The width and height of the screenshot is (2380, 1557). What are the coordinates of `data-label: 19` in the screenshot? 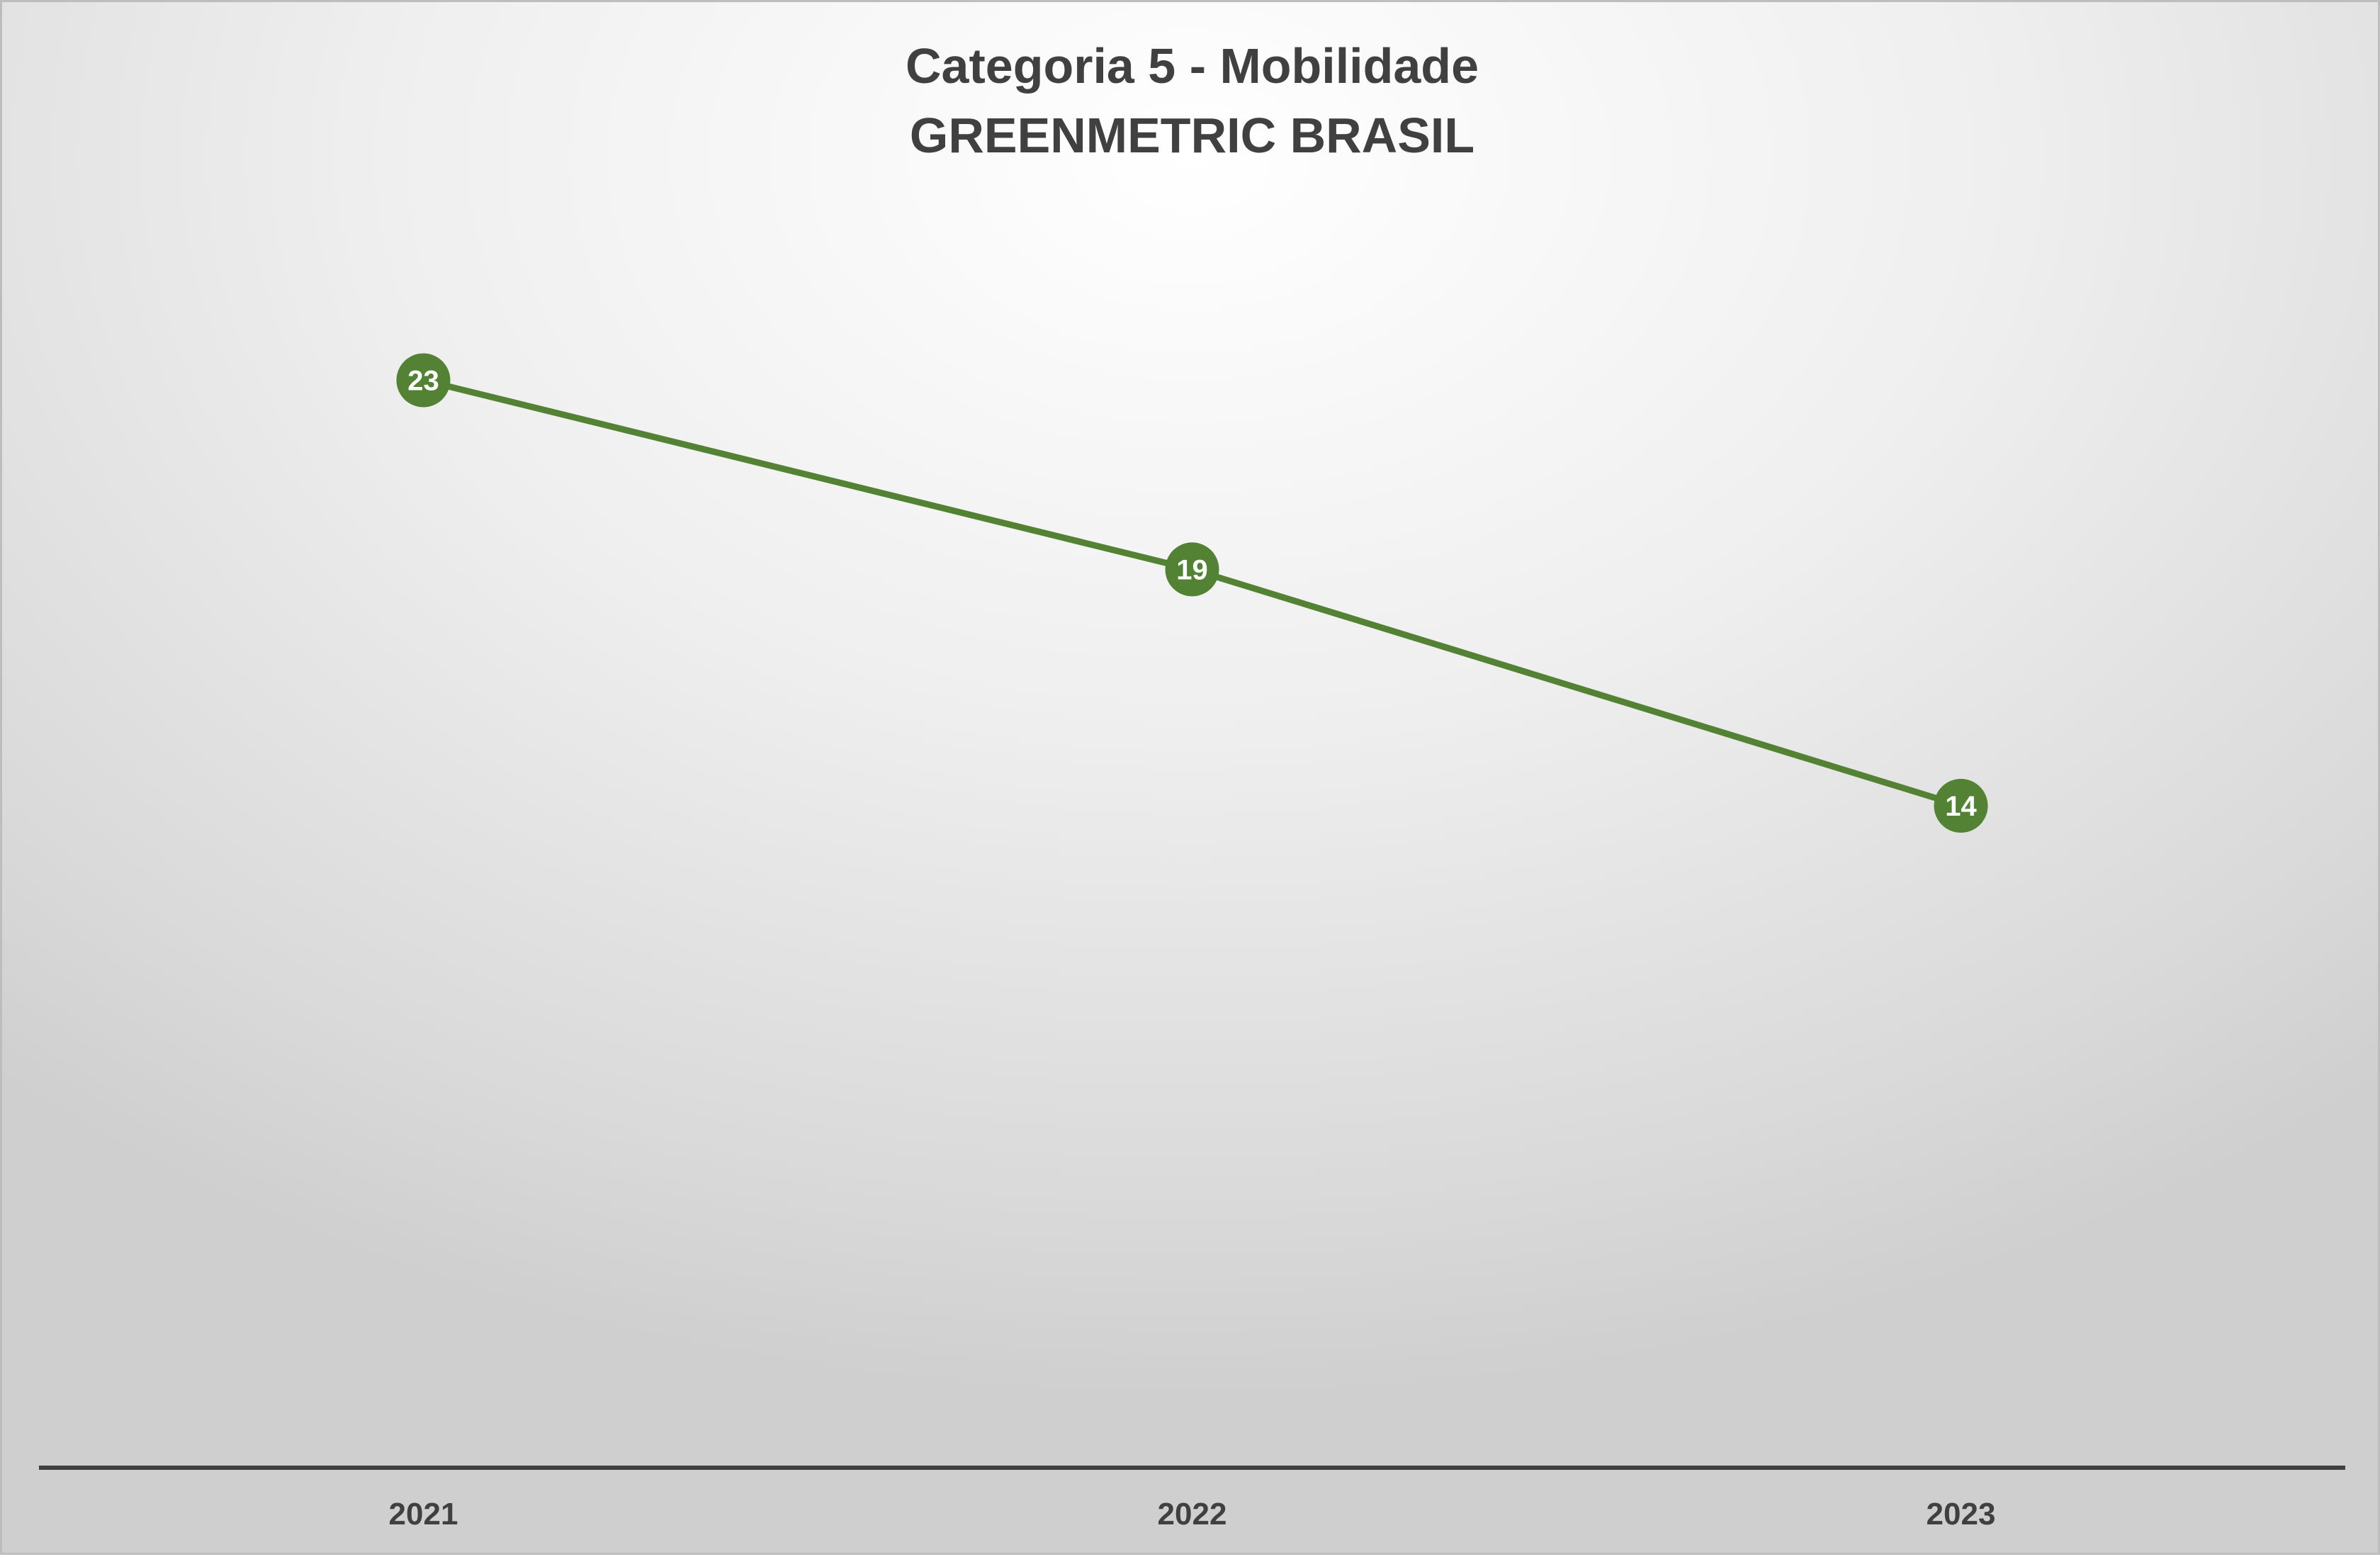 It's located at (1192, 569).